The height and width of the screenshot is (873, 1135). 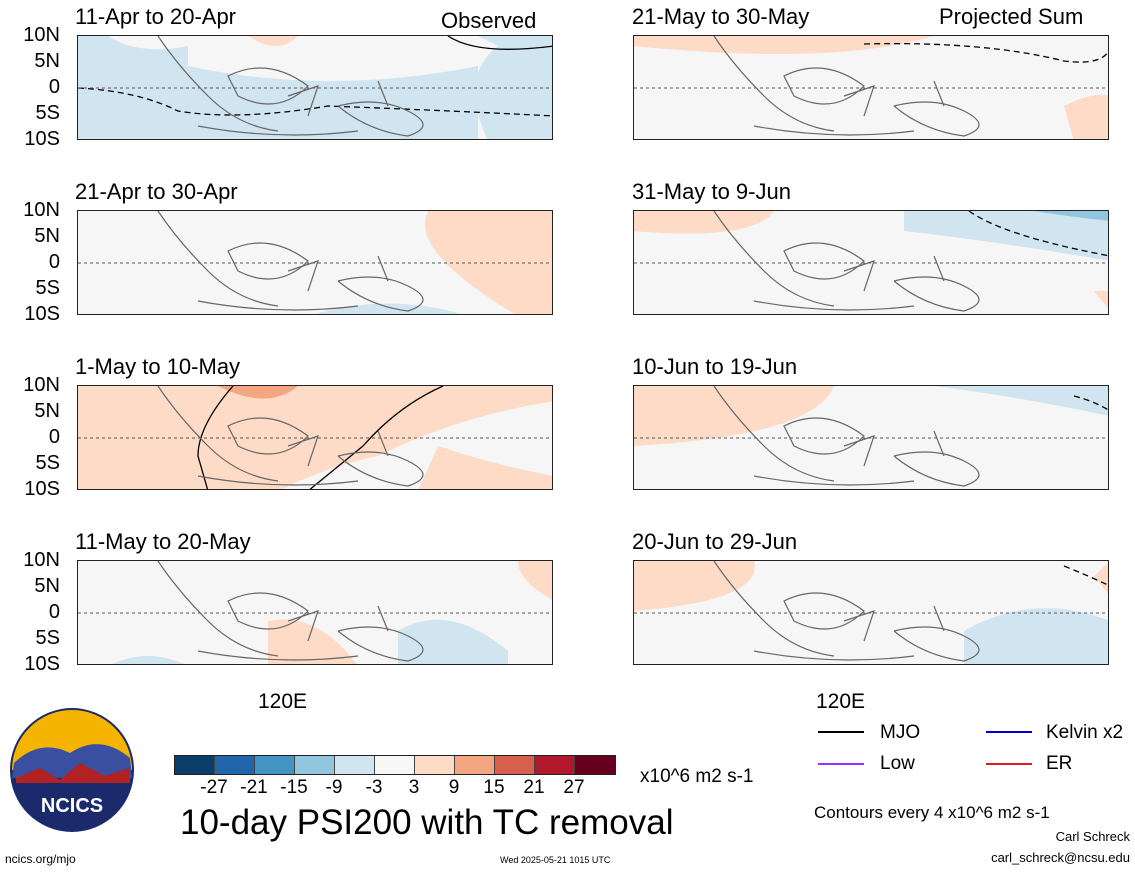 What do you see at coordinates (900, 732) in the screenshot?
I see `legend-mjo: MJO` at bounding box center [900, 732].